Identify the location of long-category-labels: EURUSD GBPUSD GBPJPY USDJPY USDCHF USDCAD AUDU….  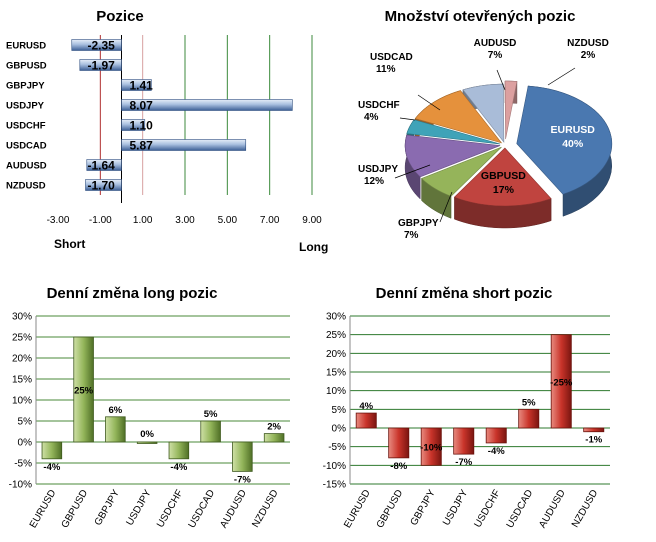
(154, 509).